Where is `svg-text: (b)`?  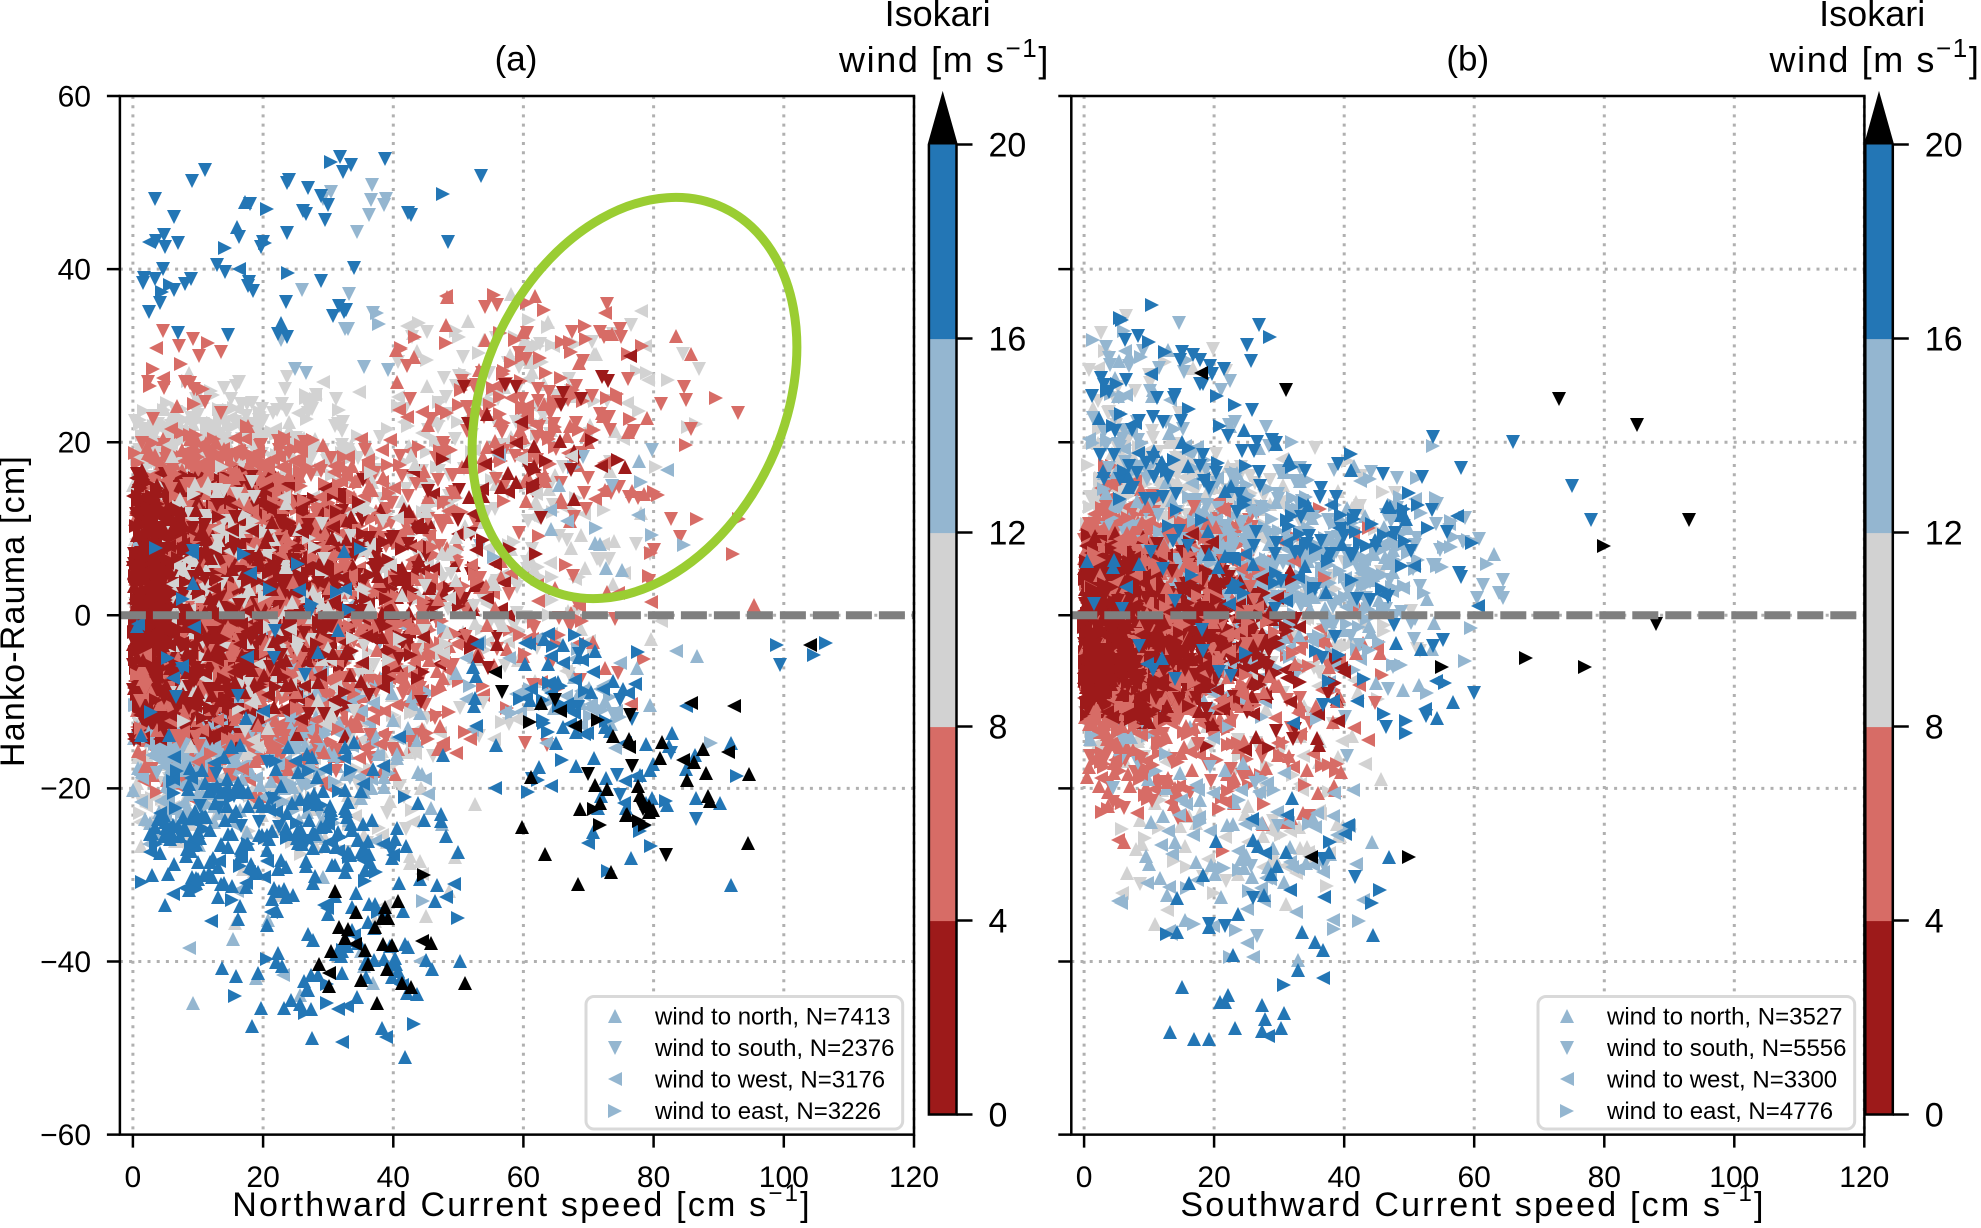
svg-text: (b) is located at coordinates (1467, 59).